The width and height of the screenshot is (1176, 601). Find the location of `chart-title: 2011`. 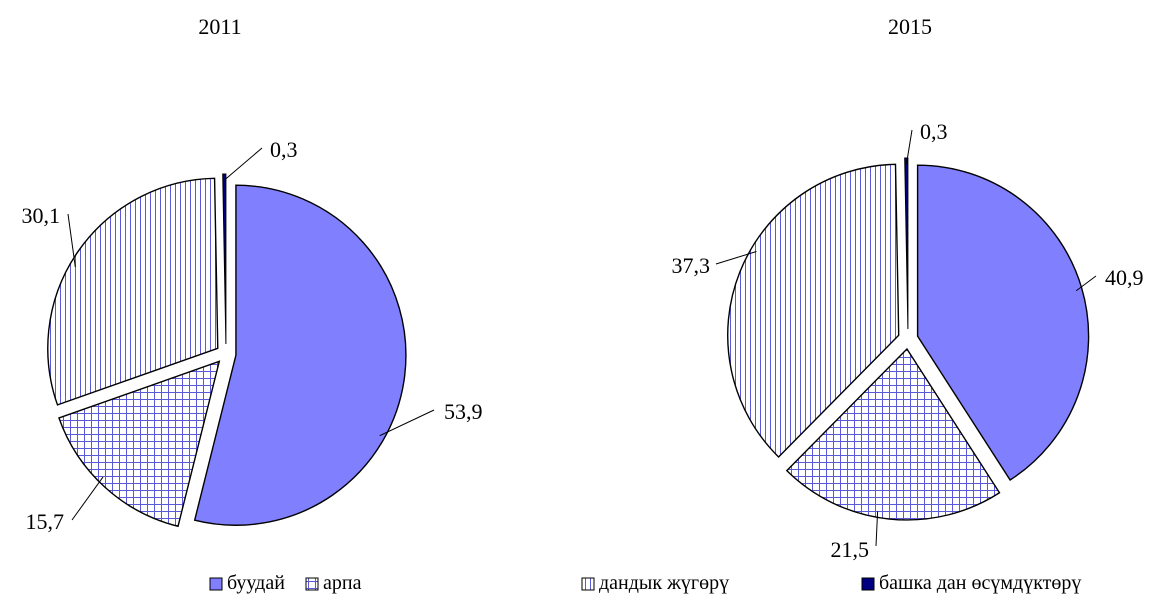

chart-title: 2011 is located at coordinates (219, 26).